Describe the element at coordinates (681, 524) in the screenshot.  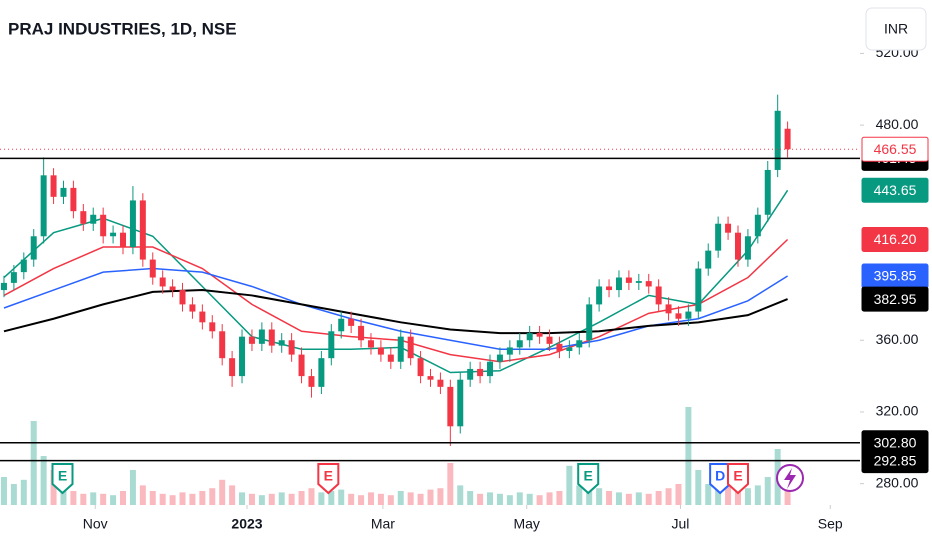
I see `x-tick-label: Jul` at that location.